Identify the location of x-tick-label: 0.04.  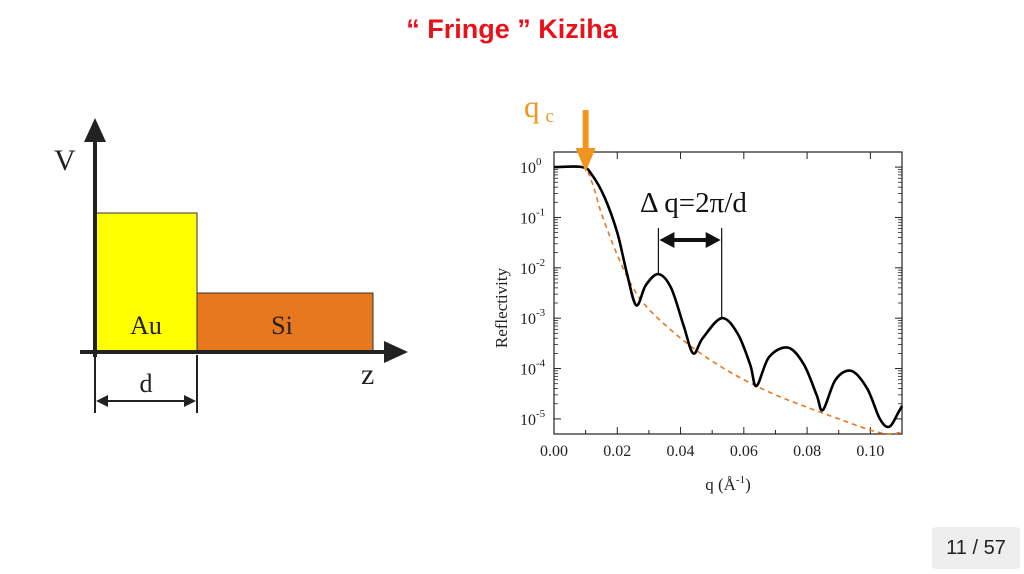
(681, 451).